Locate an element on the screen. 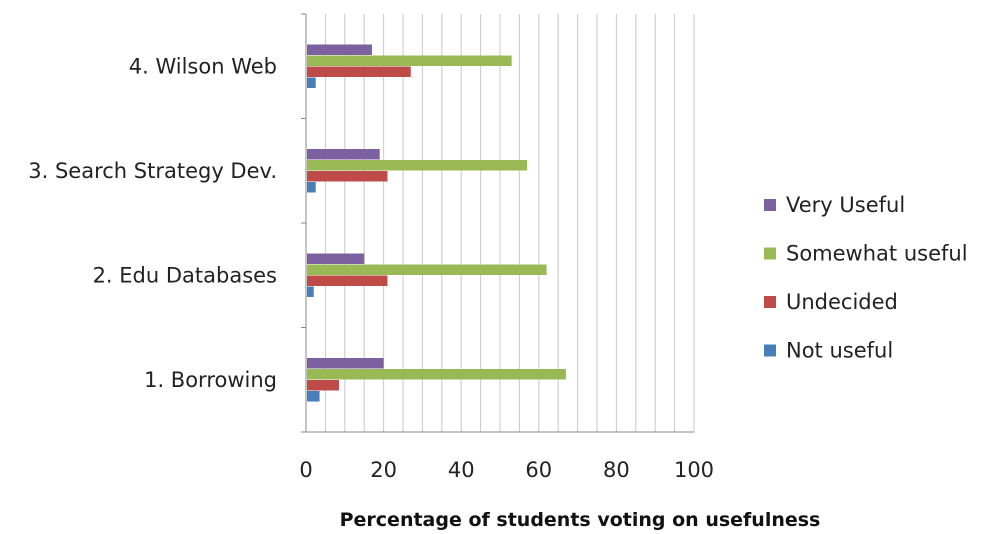  x-tick-label: 0 is located at coordinates (305, 470).